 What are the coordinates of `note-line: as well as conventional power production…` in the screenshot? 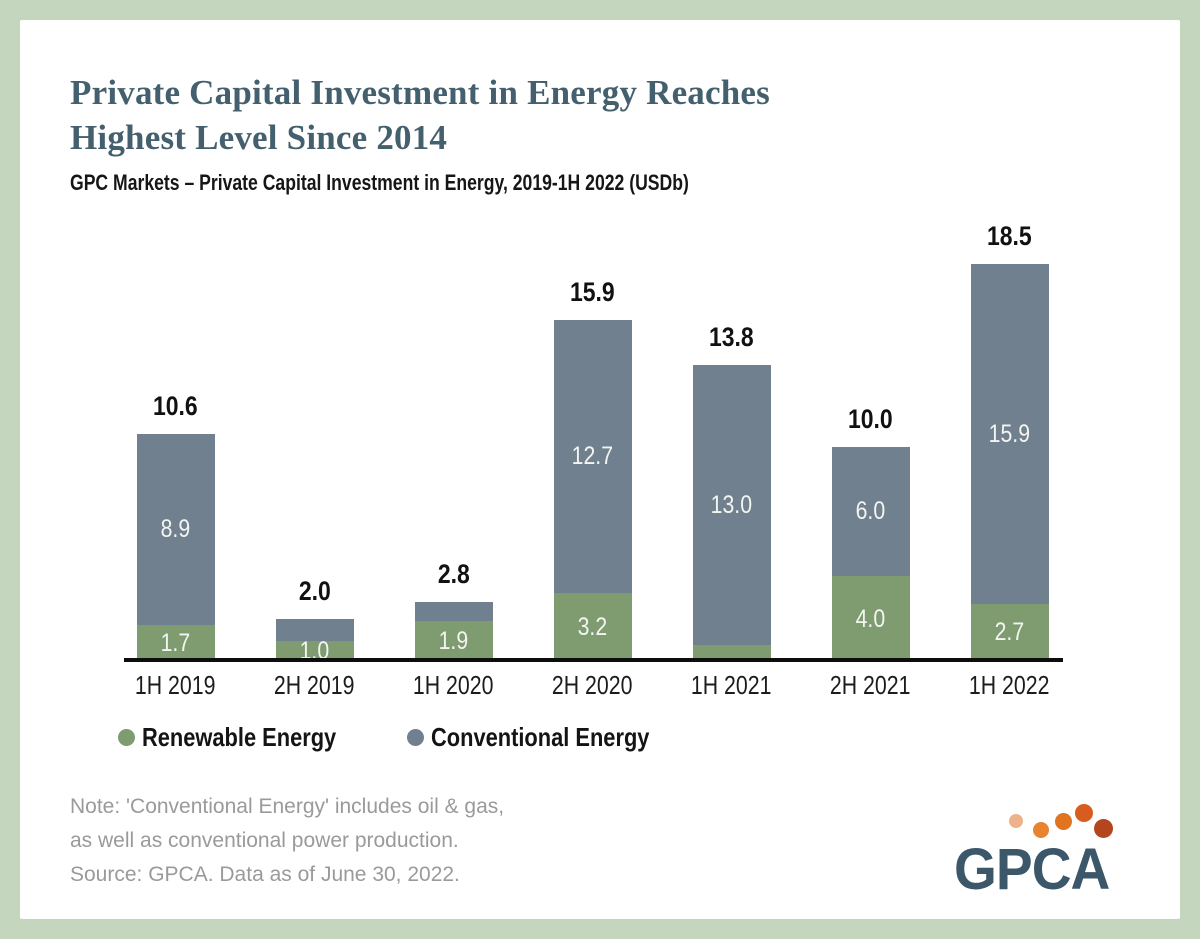 It's located at (264, 840).